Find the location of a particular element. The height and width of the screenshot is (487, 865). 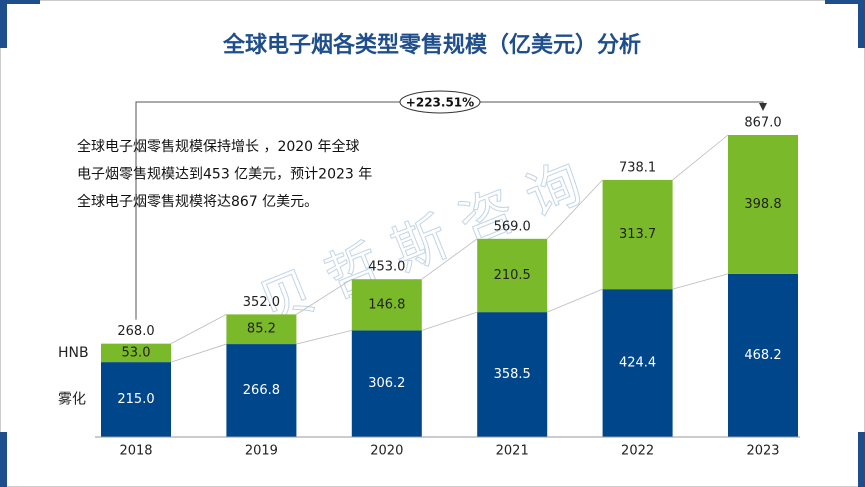

note-line: 全球电子烟零售规模保持增长 ，2020 年全球 is located at coordinates (218, 146).